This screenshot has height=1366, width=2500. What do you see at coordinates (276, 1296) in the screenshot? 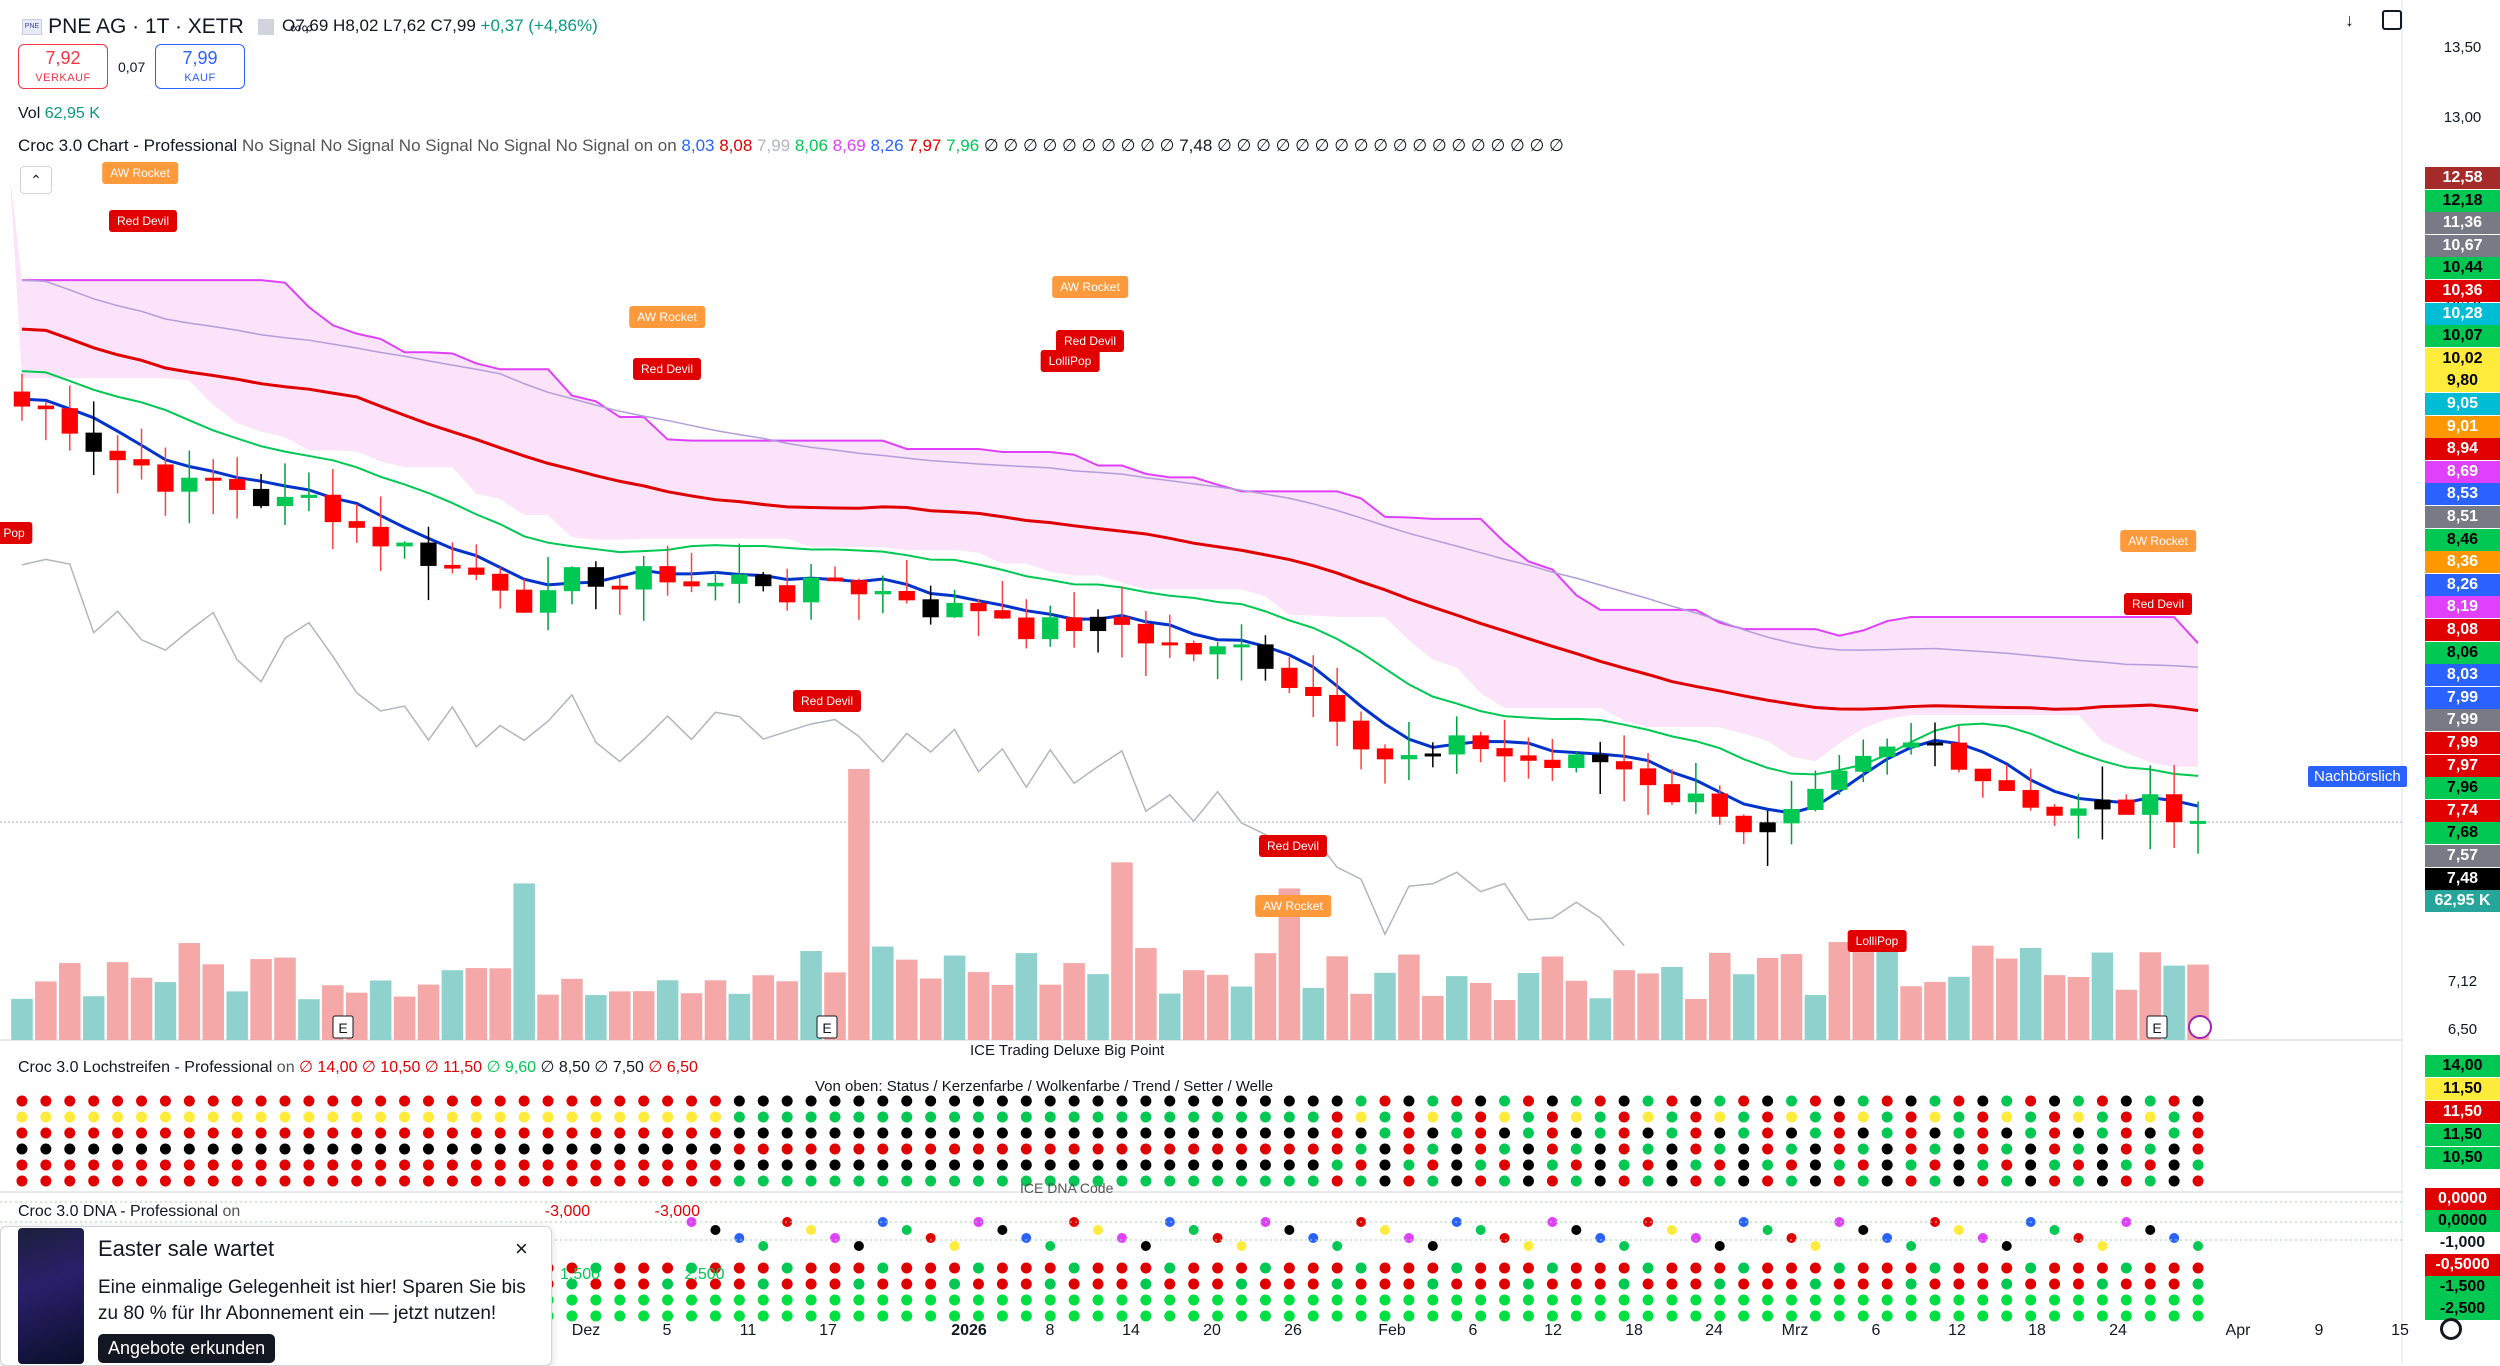
I see `promo-popup` at bounding box center [276, 1296].